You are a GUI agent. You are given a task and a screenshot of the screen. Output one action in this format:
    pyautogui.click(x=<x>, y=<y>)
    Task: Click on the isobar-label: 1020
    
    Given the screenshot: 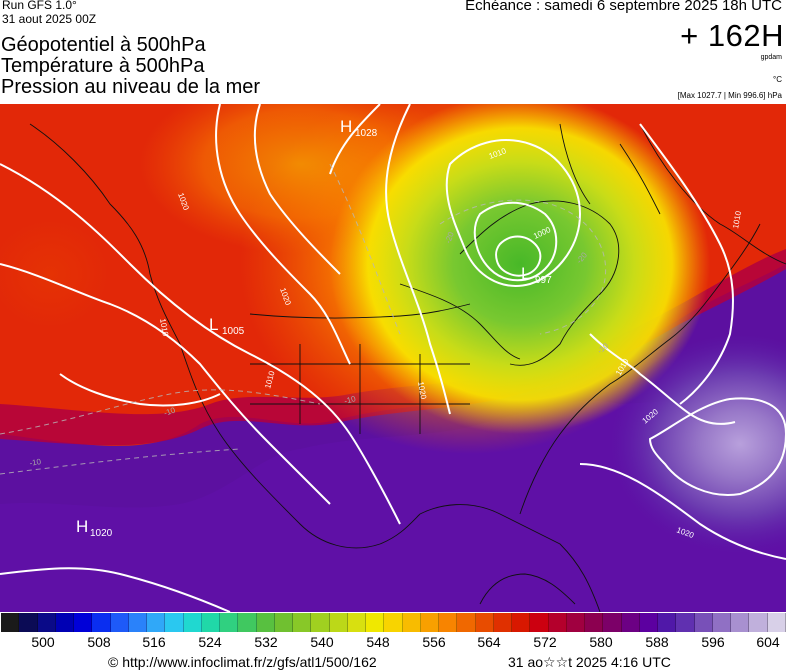 What is the action you would take?
    pyautogui.click(x=422, y=391)
    